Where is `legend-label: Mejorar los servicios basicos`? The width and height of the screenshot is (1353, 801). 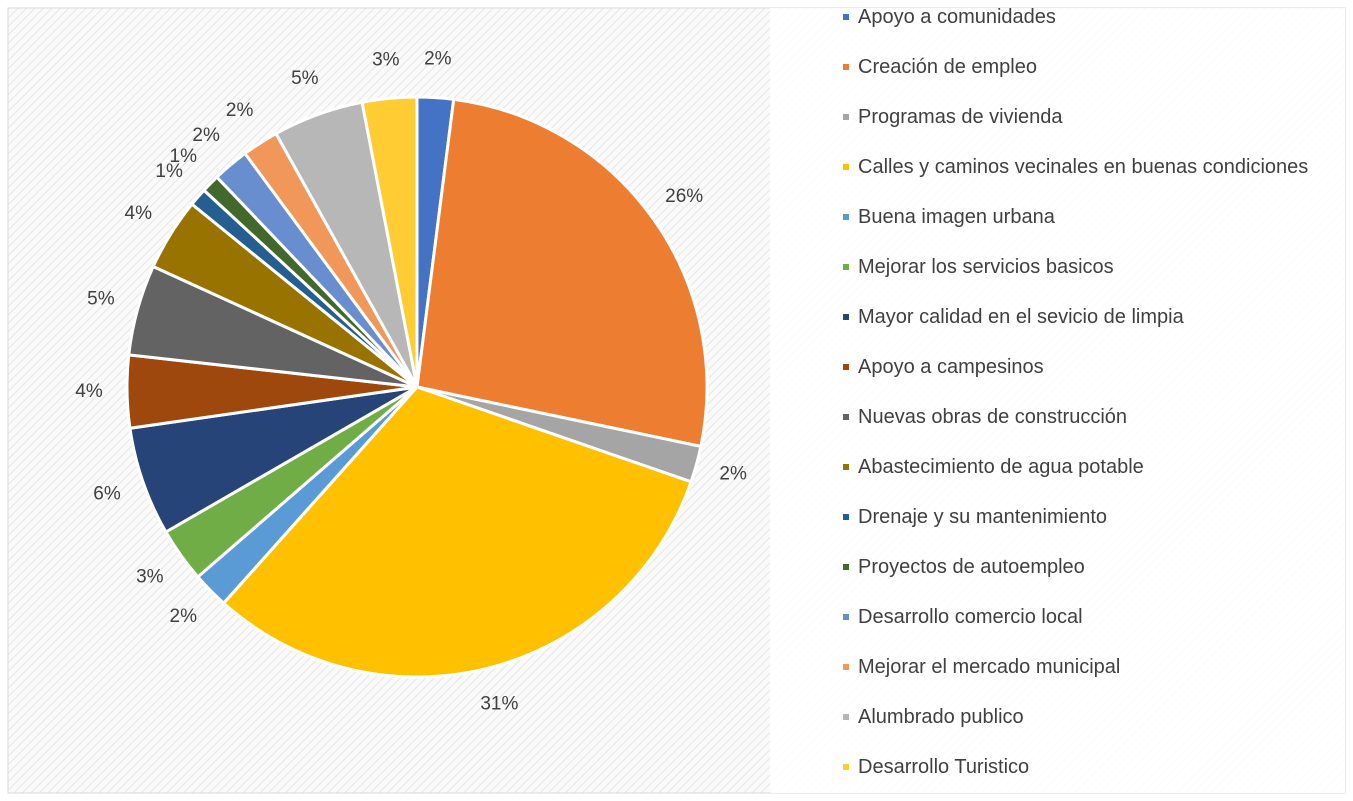
legend-label: Mejorar los servicios basicos is located at coordinates (986, 267).